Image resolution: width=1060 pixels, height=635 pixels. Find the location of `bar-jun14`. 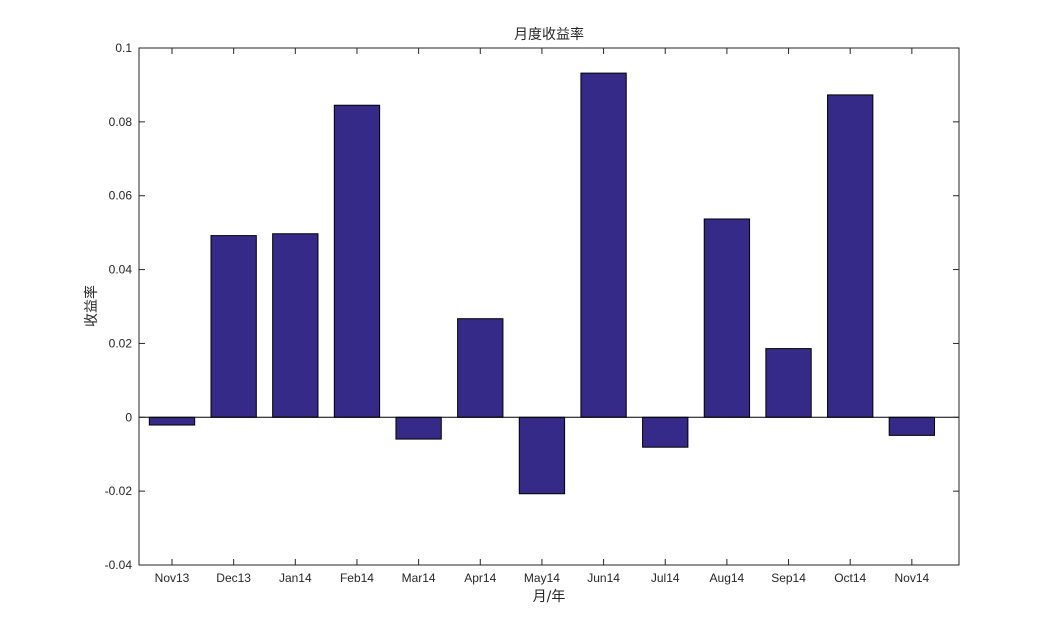

bar-jun14 is located at coordinates (603, 245).